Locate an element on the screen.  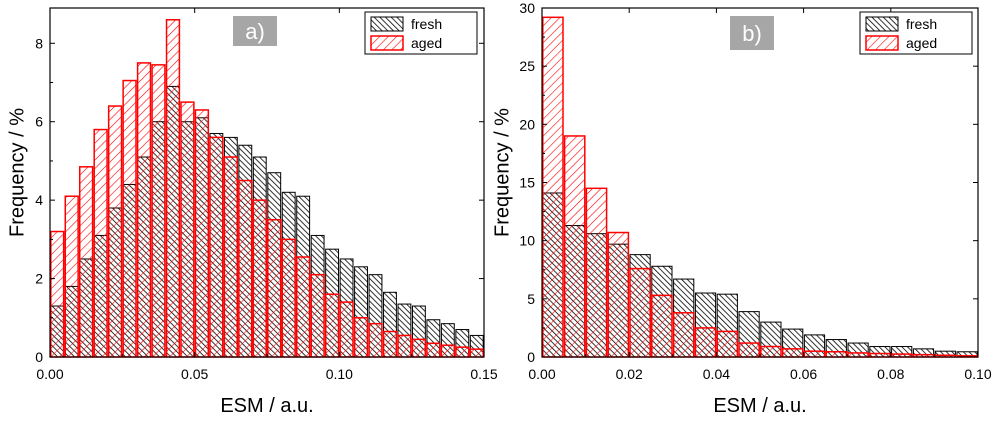
panel-label: a) is located at coordinates (255, 31).